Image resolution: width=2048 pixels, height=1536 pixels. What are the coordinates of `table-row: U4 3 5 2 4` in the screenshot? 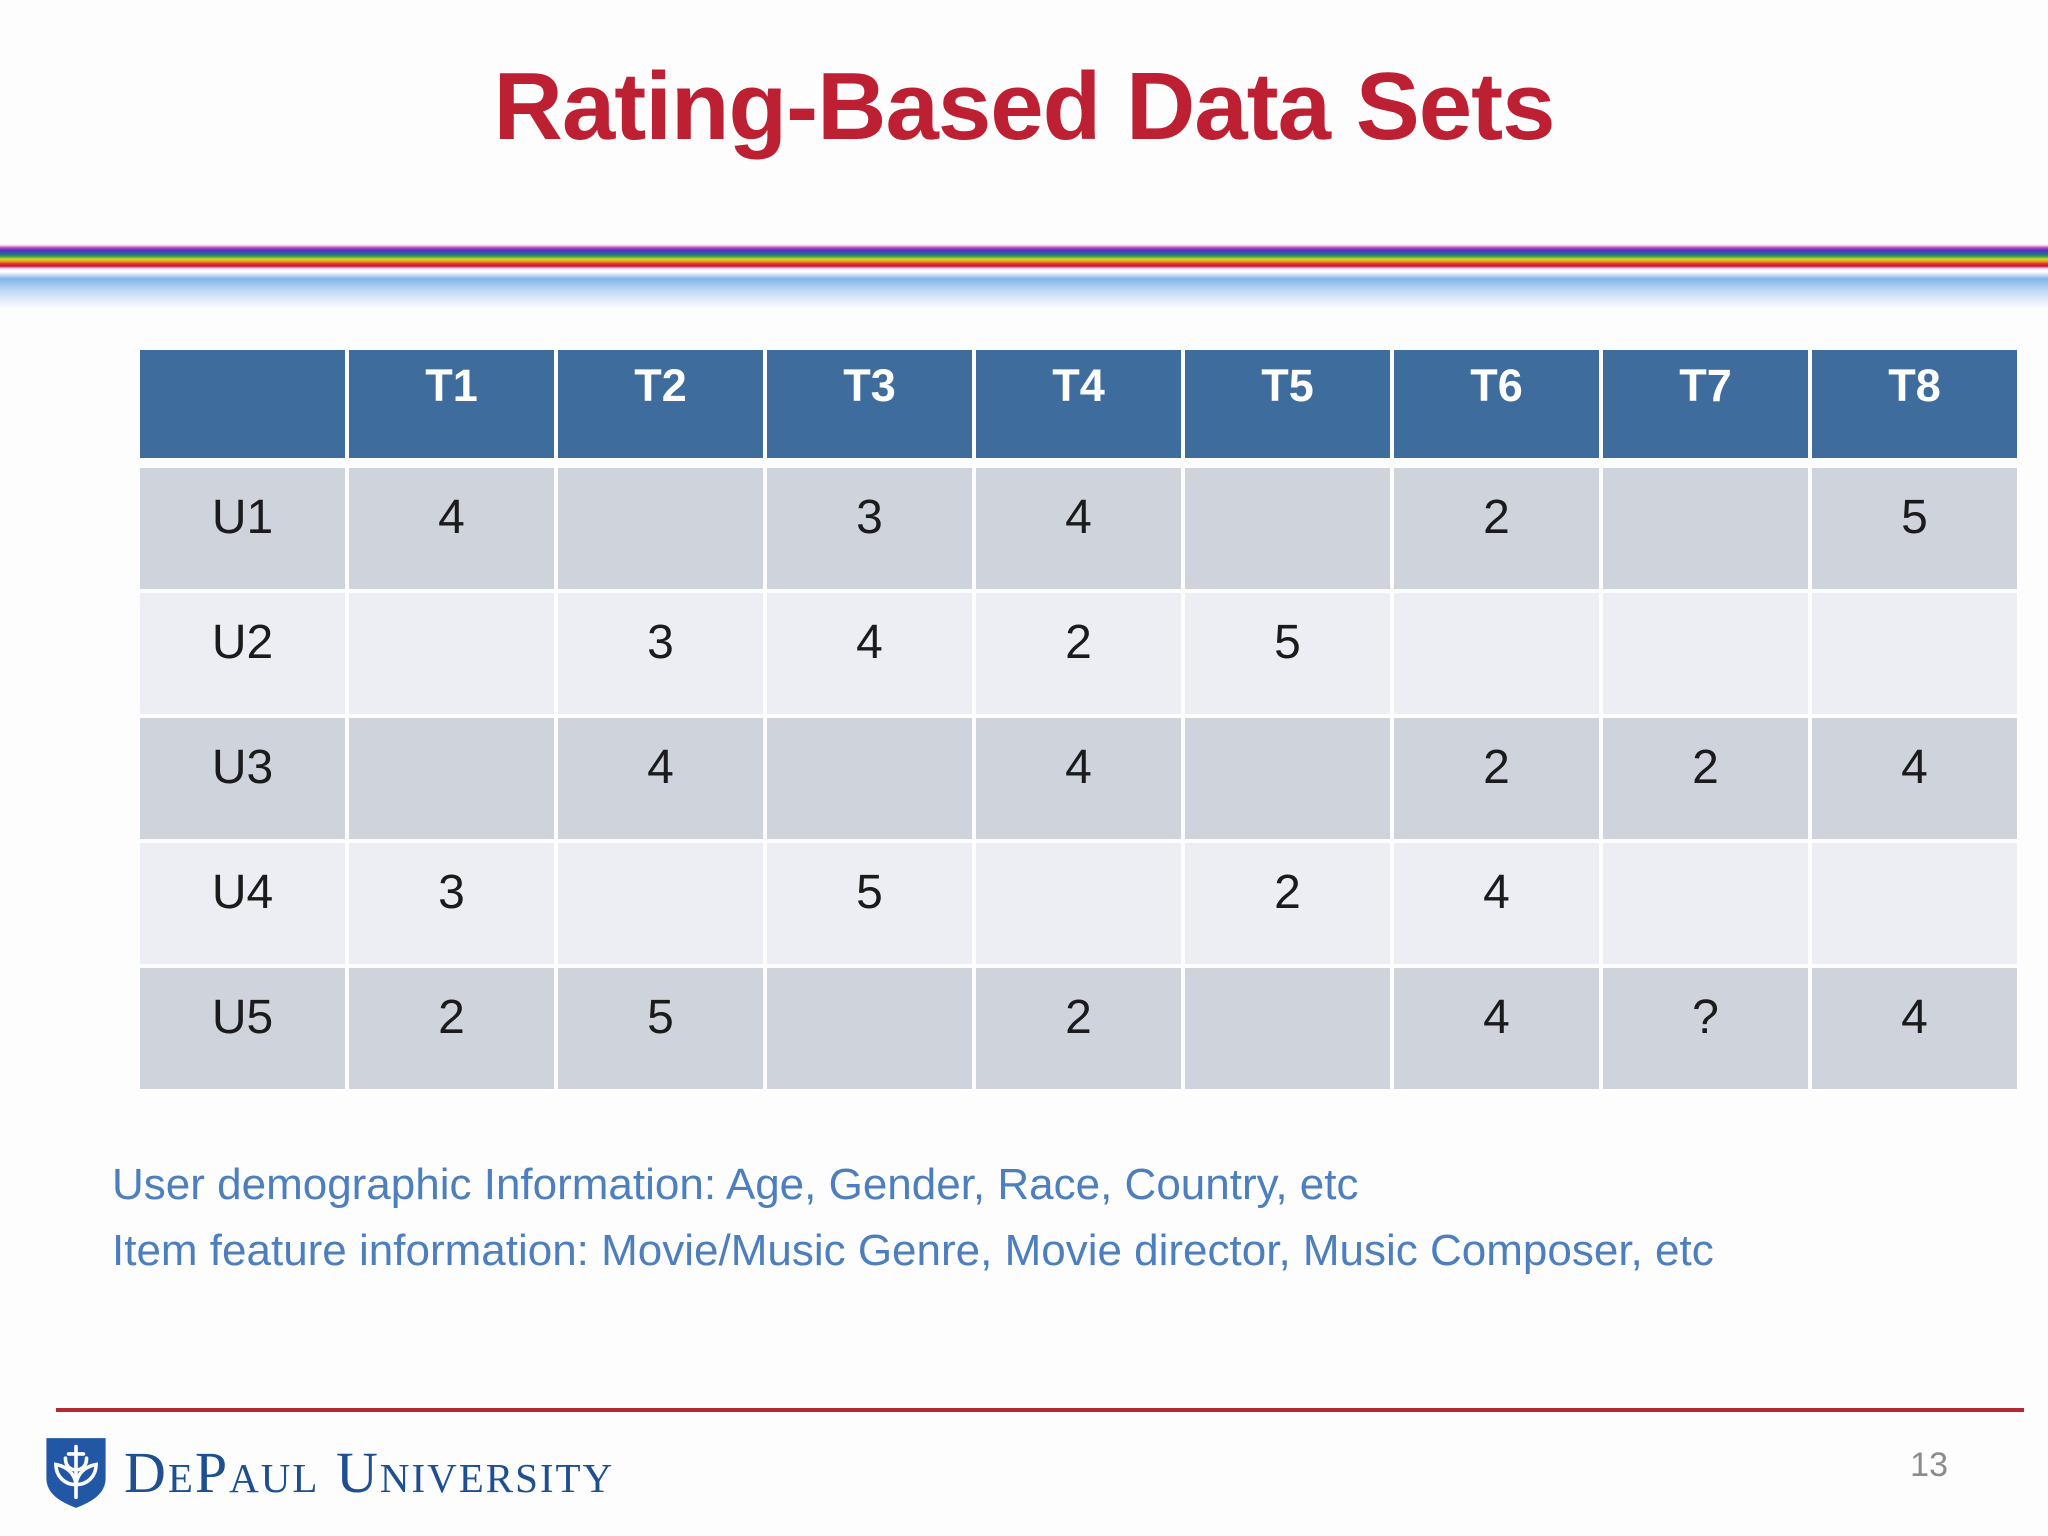 It's located at (1078, 903).